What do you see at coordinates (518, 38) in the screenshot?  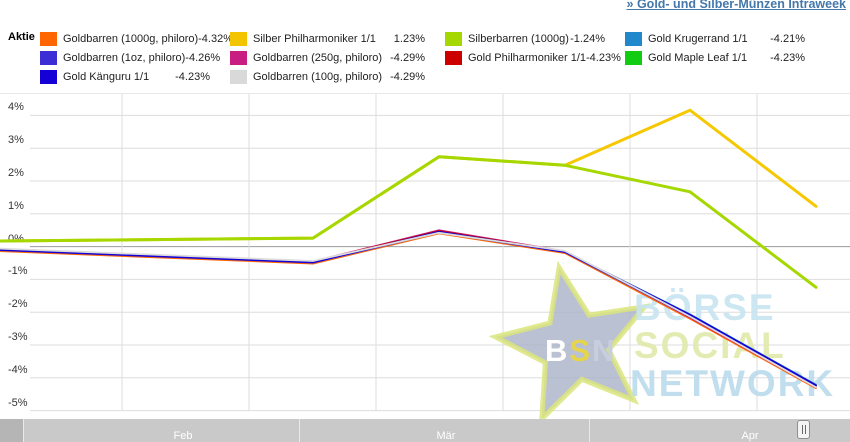 I see `legend-item-label: Silberbarren (1000g)` at bounding box center [518, 38].